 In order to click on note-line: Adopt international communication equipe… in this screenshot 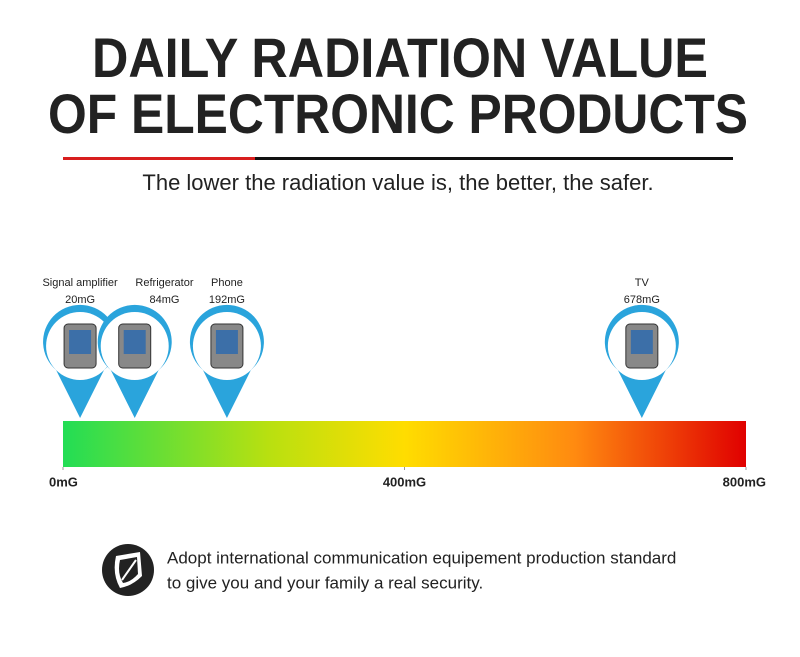, I will do `click(421, 557)`.